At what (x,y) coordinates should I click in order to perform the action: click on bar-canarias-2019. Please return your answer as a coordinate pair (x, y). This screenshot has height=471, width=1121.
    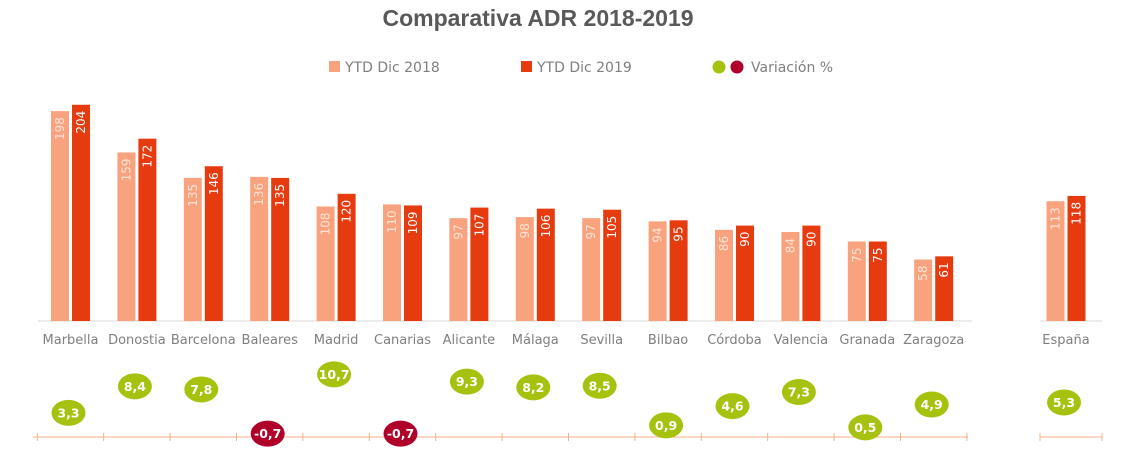
    Looking at the image, I should click on (413, 263).